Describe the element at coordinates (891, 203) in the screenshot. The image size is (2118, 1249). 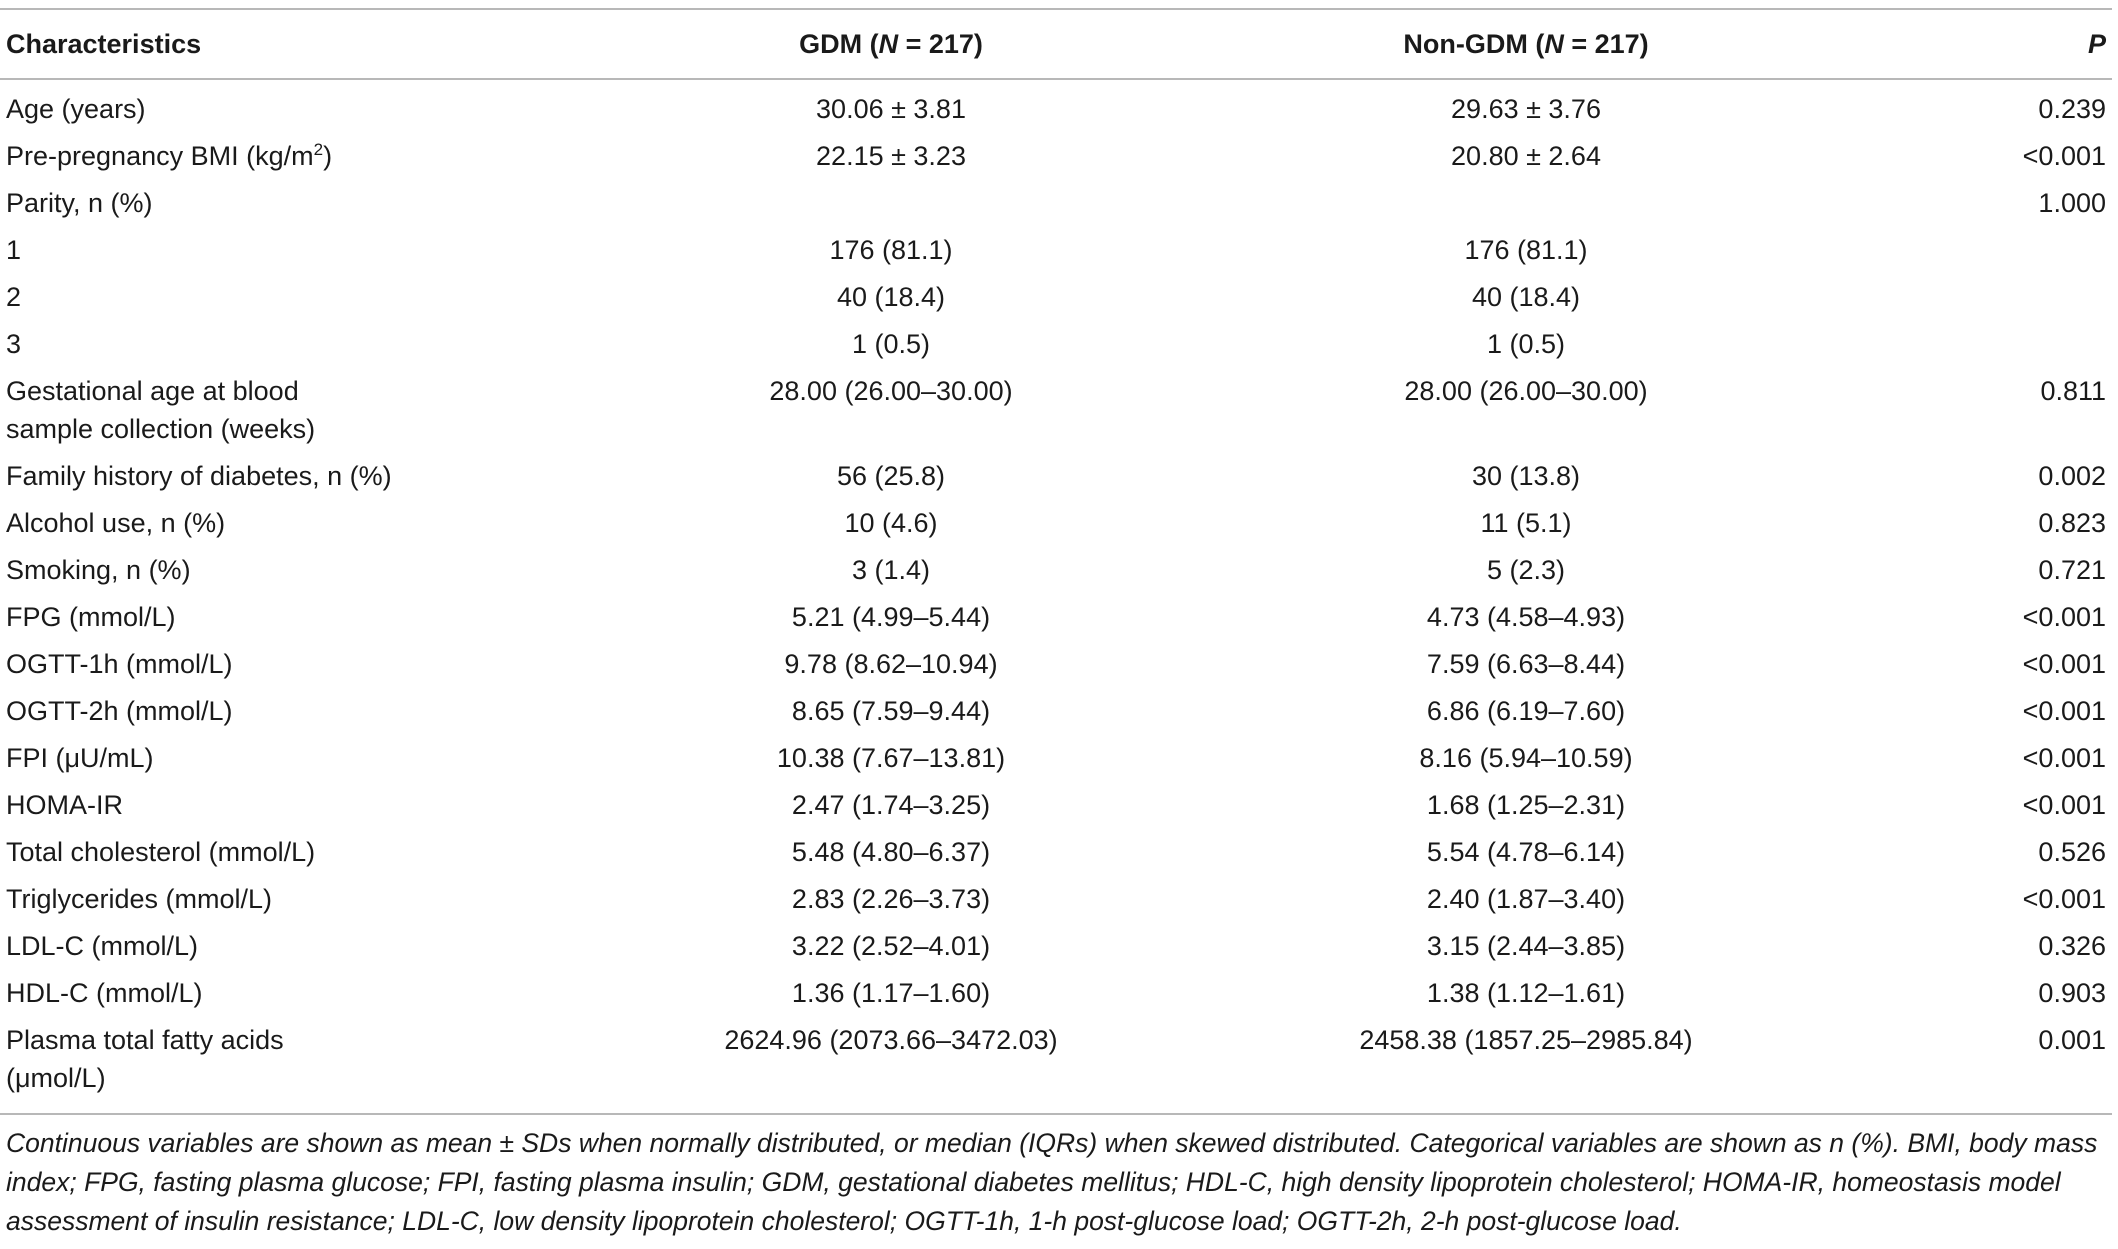
I see `cell-gdm` at that location.